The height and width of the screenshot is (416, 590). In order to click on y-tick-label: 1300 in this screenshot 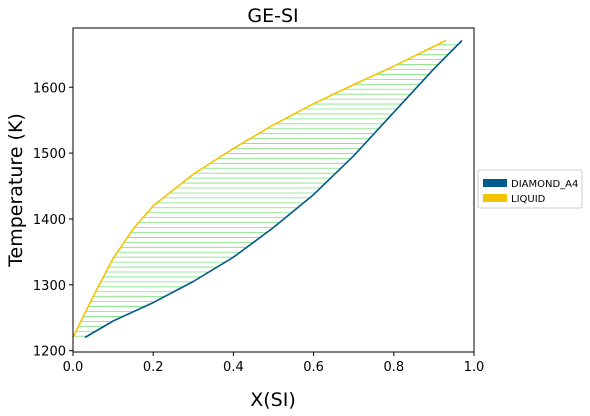, I will do `click(49, 286)`.